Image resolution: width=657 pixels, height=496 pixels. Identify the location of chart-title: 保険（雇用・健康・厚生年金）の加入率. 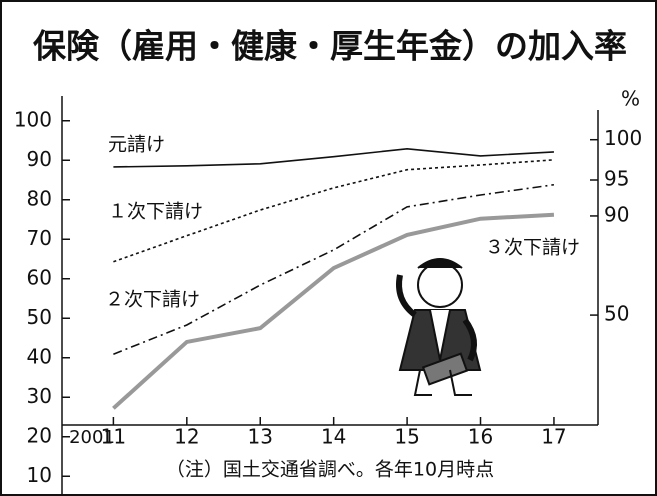
(330, 46).